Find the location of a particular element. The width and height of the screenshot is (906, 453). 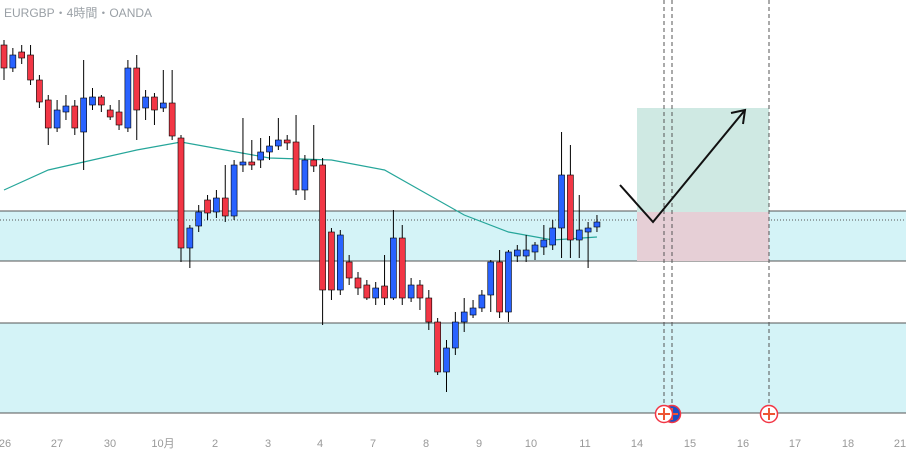

x-axis-tick-label: 15 is located at coordinates (690, 444).